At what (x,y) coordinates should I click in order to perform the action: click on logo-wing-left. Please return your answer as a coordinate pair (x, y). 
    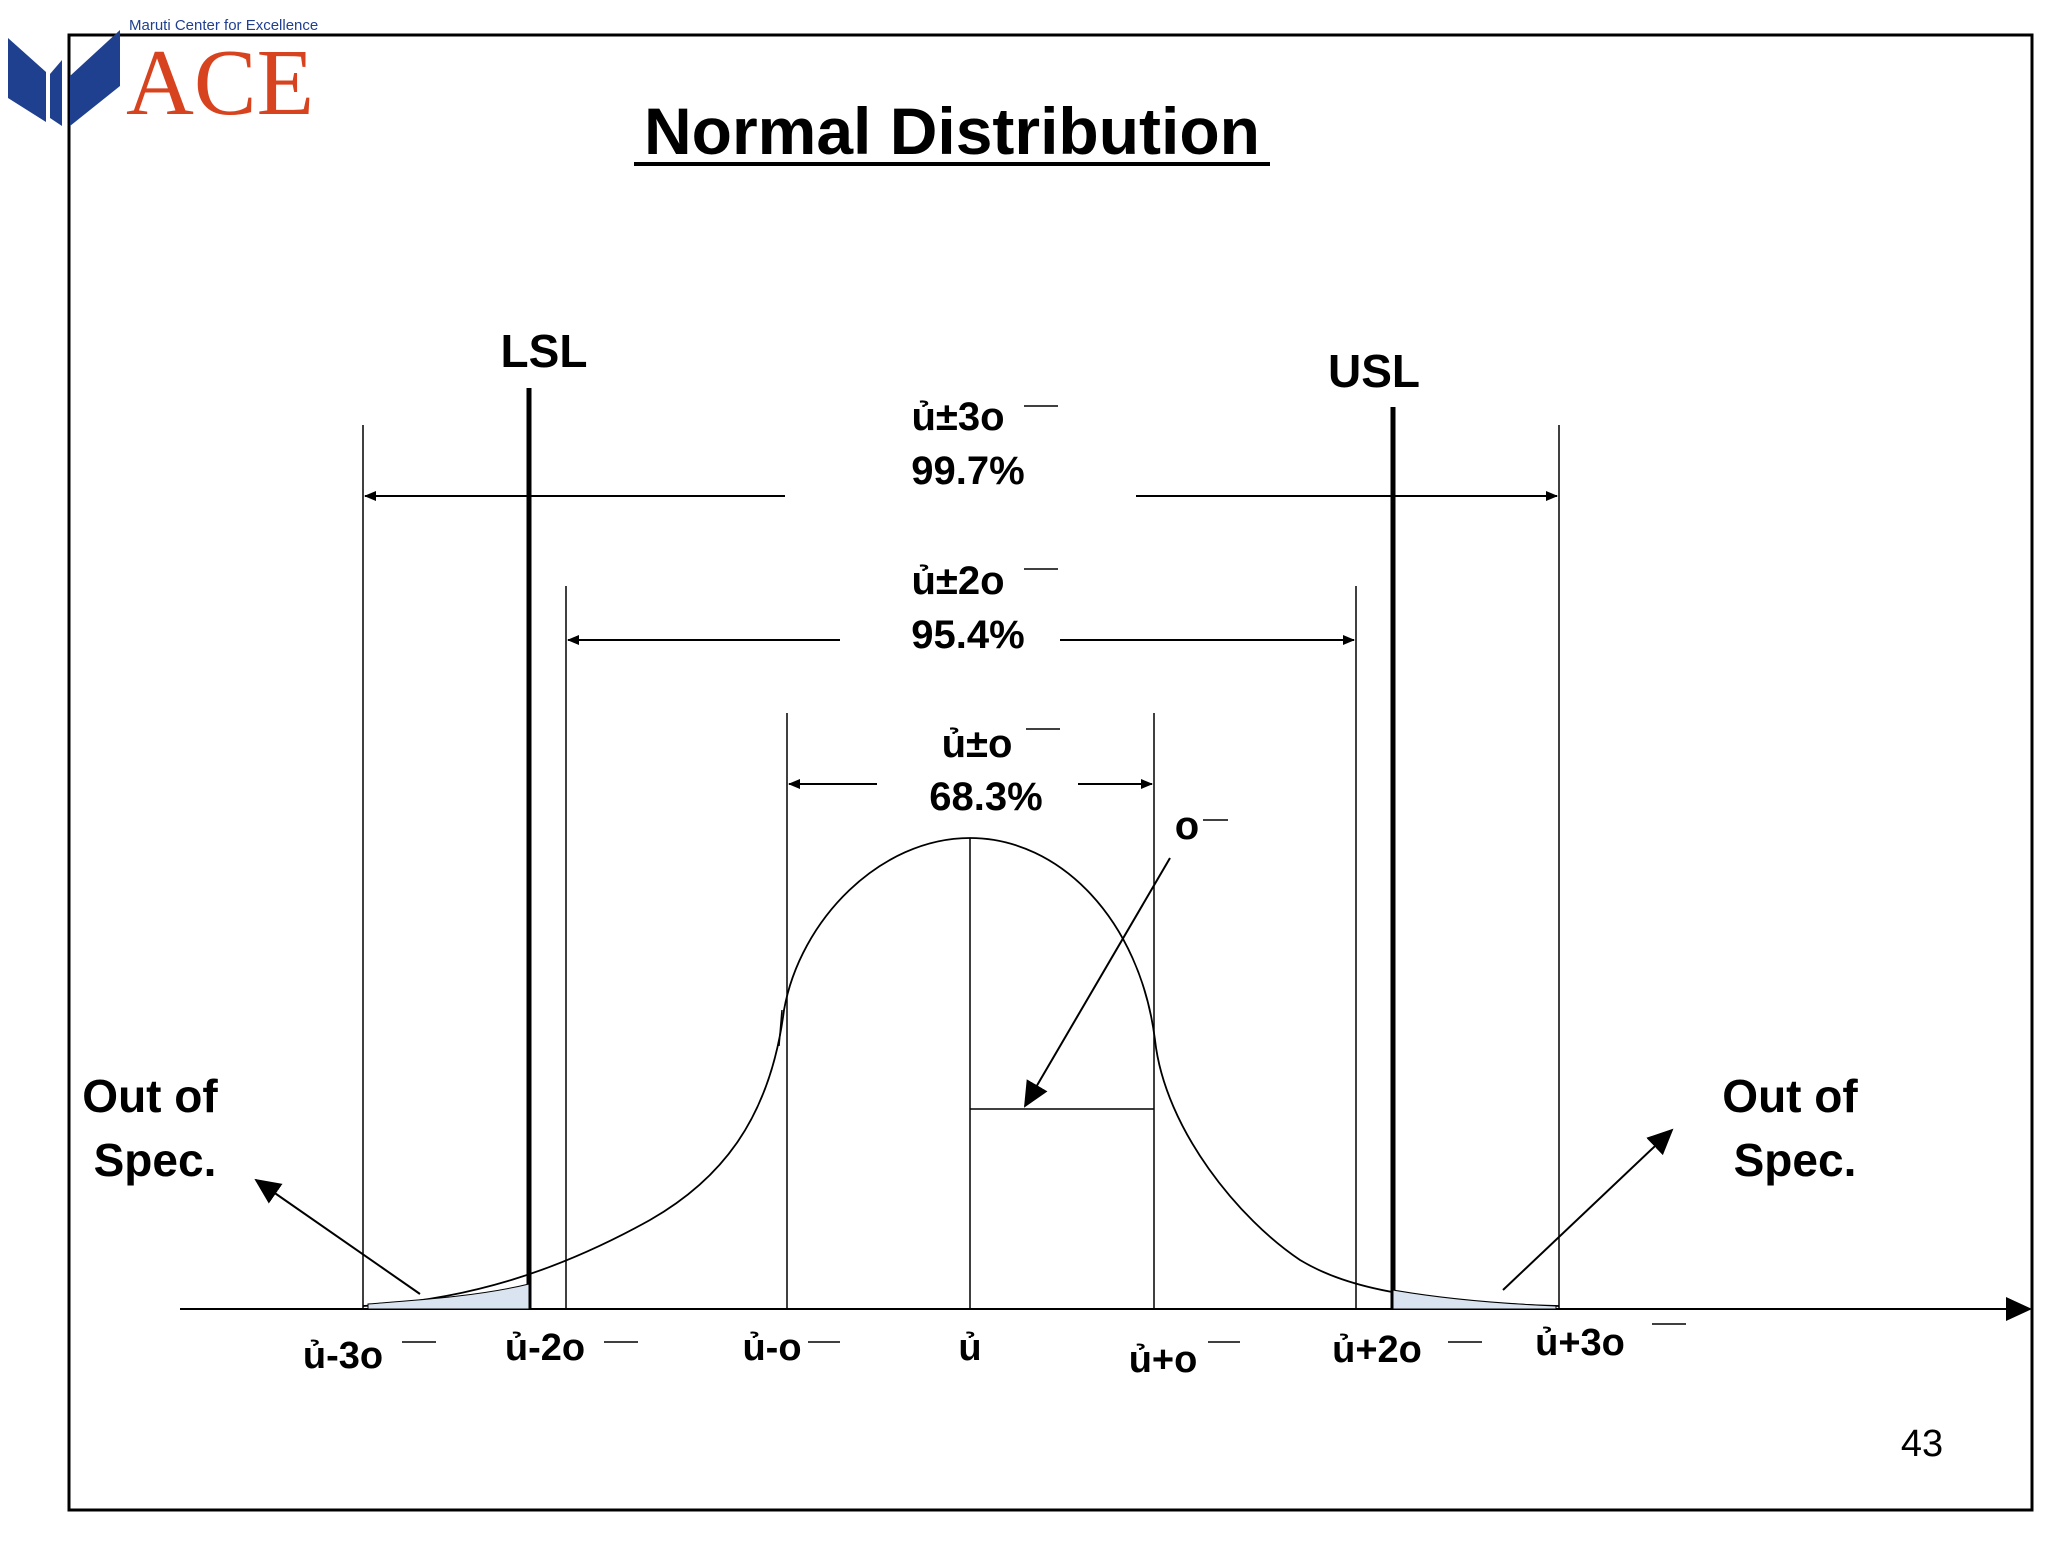
    Looking at the image, I should click on (27, 80).